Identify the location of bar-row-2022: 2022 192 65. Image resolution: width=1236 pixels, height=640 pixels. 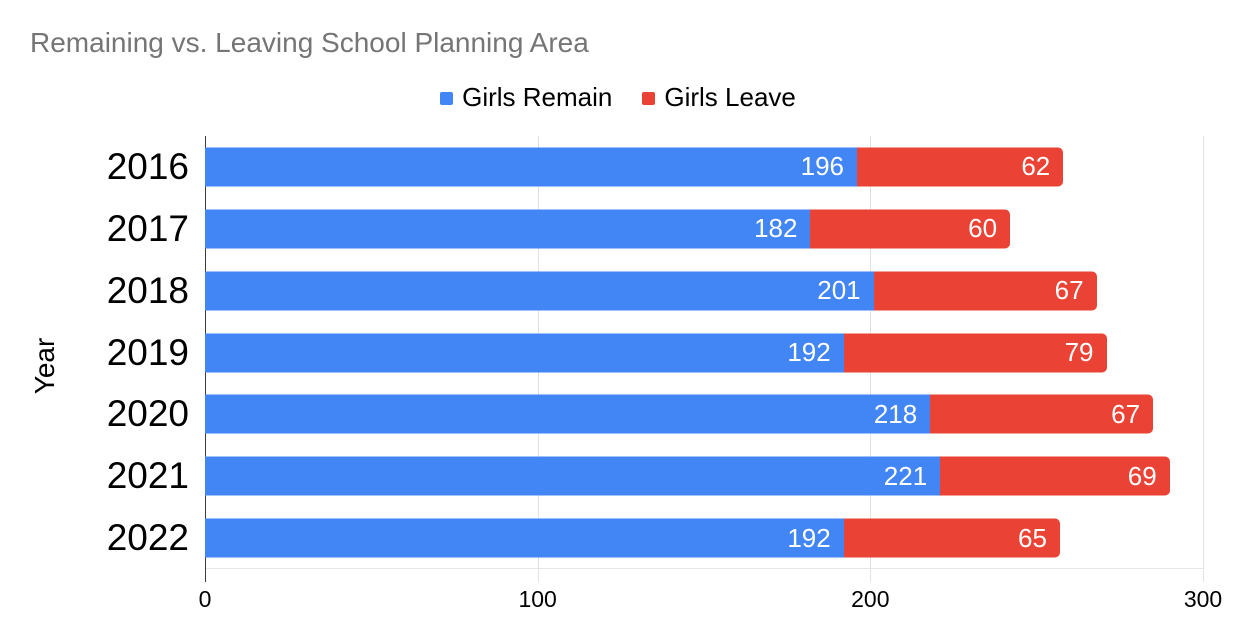
(655, 538).